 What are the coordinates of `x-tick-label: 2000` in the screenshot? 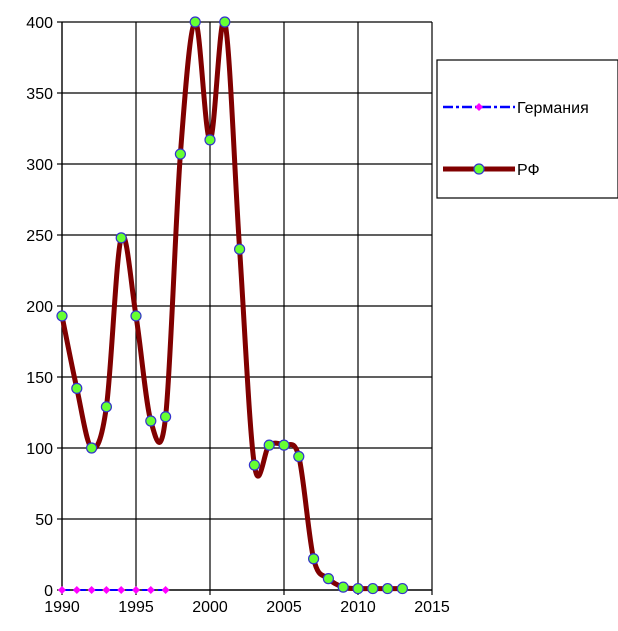 It's located at (210, 607).